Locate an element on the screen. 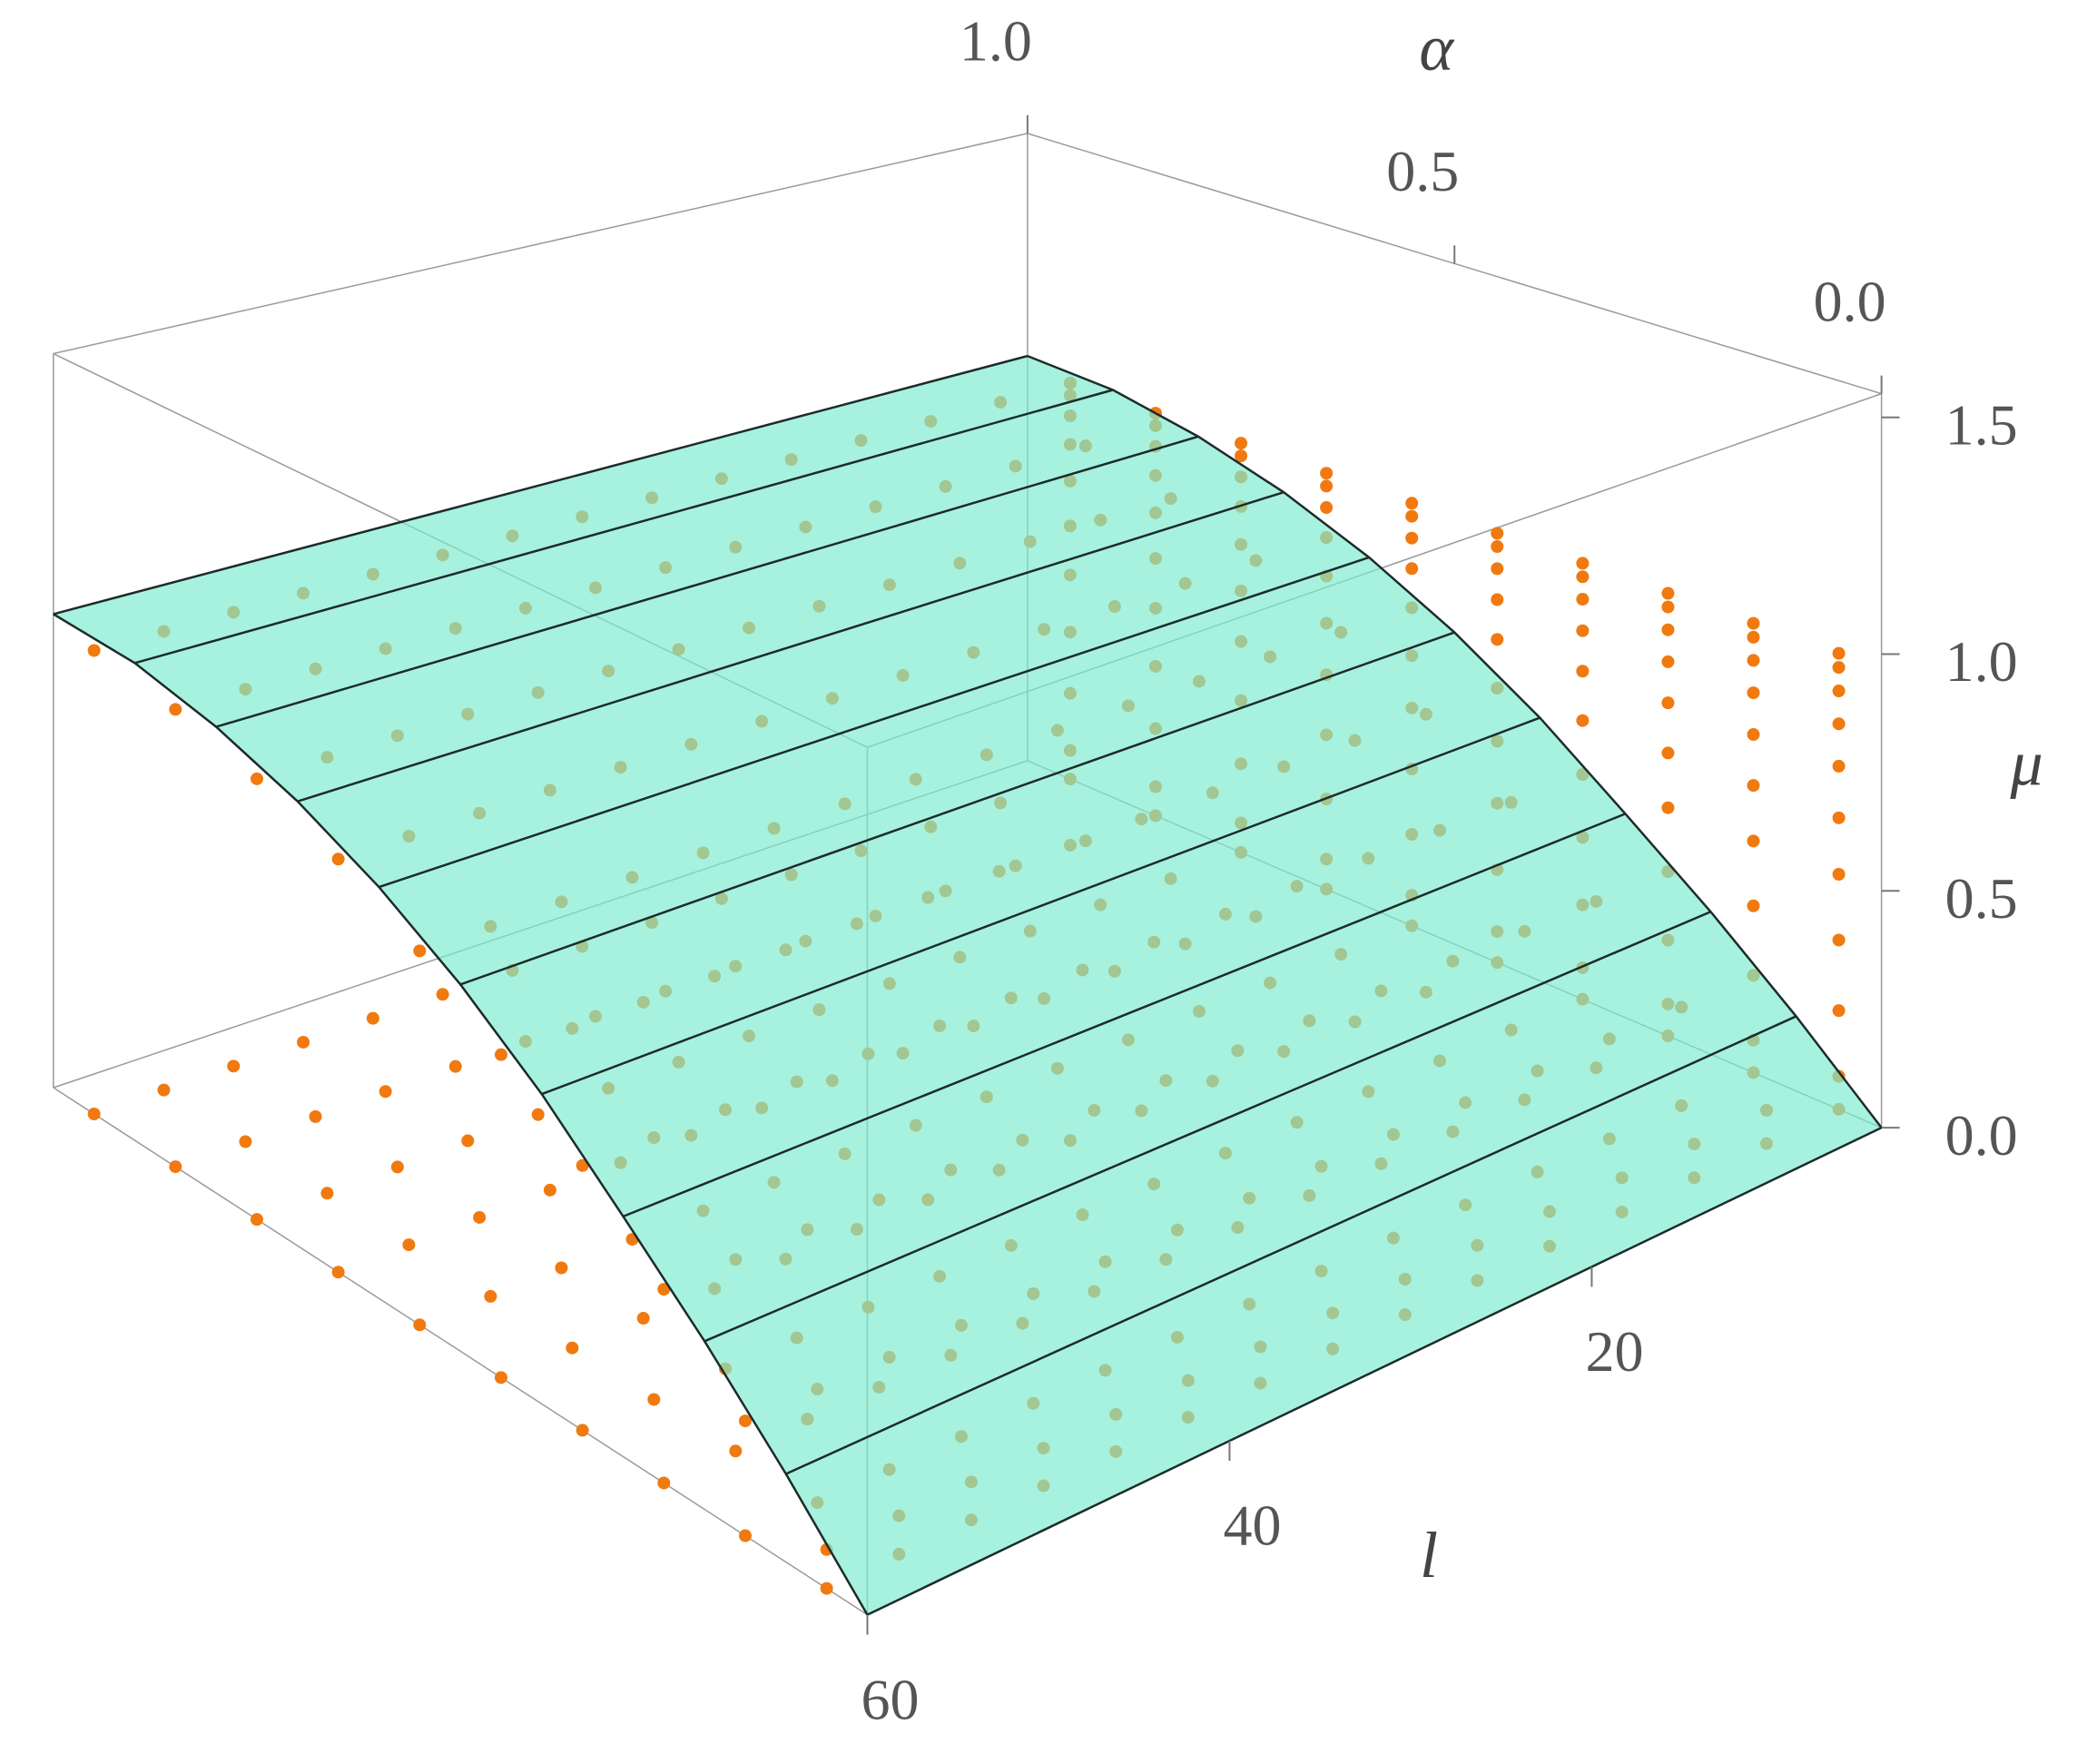  y-axis-label: α is located at coordinates (1436, 48).